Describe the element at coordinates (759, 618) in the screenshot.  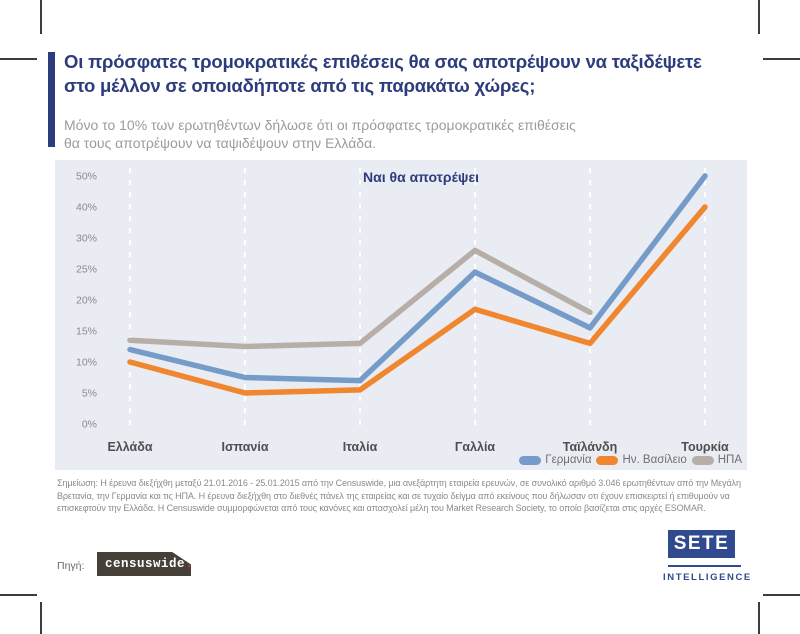
I see `crop-mark-bottom-right-vertical` at that location.